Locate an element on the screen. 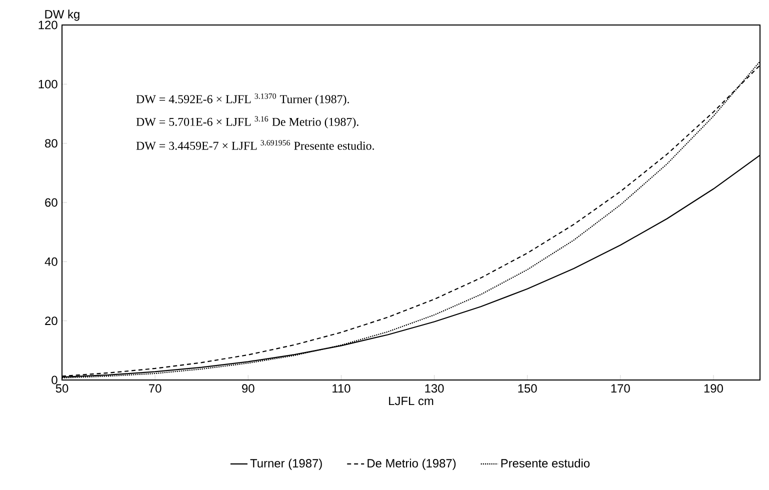  y-tick-label: 20 is located at coordinates (51, 321).